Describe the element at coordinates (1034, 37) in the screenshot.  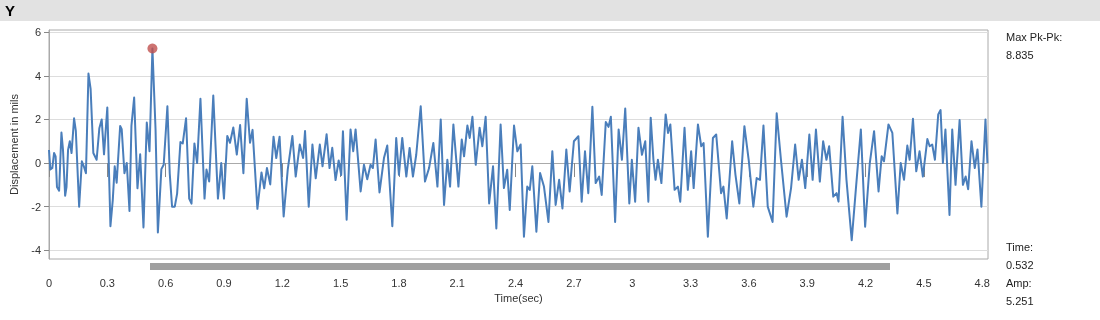
I see `text: Max Pk-Pk:` at that location.